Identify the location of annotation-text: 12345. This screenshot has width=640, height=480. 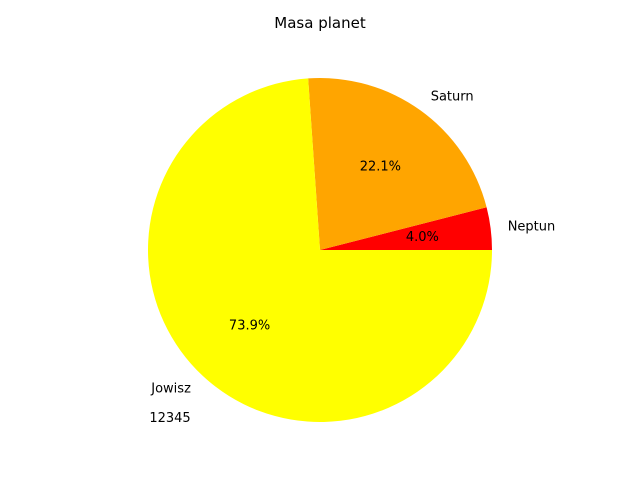
(169, 418).